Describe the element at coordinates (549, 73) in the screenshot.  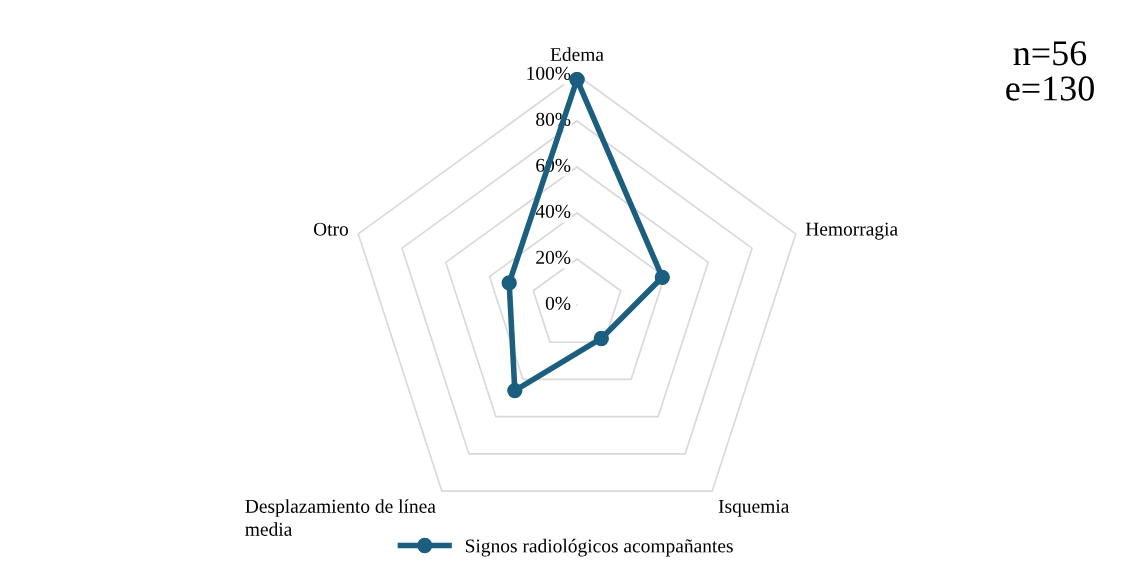
I see `y-tick-label: 100%` at that location.